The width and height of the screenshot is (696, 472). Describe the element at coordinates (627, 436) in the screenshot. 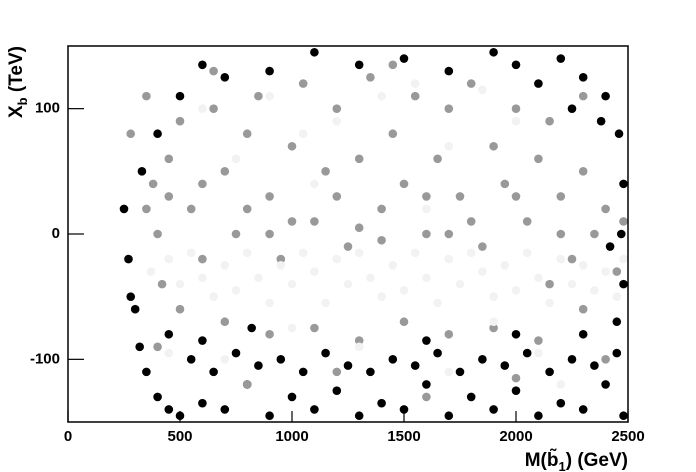

I see `x-tick-label: 2500` at that location.